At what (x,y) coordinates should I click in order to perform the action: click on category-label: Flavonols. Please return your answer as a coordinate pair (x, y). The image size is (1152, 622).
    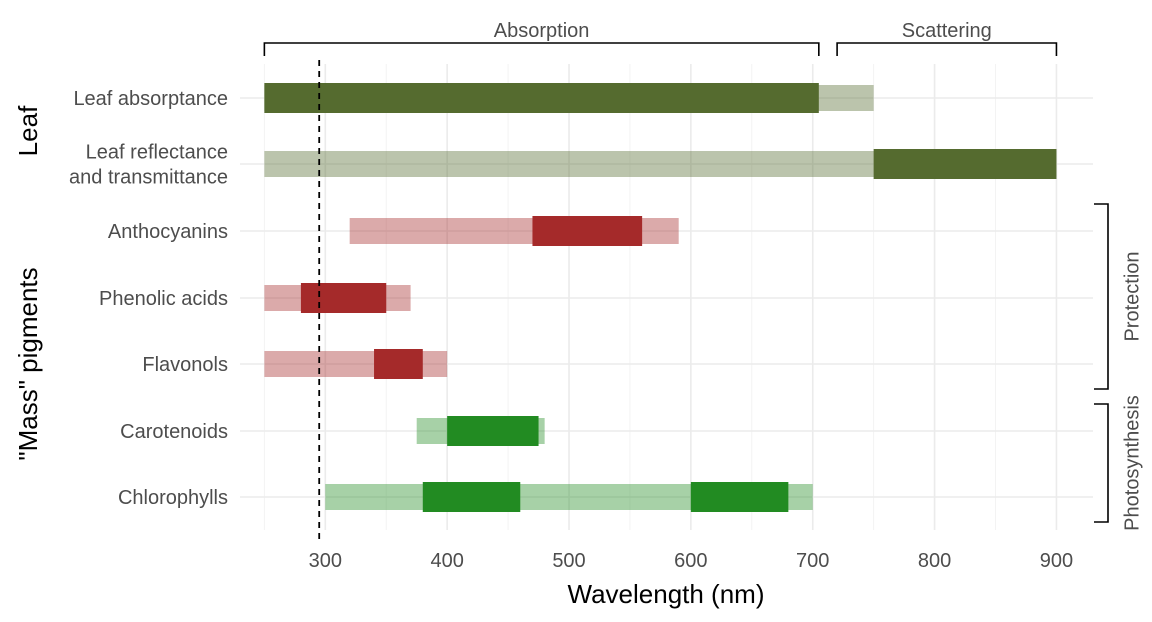
    Looking at the image, I should click on (185, 365).